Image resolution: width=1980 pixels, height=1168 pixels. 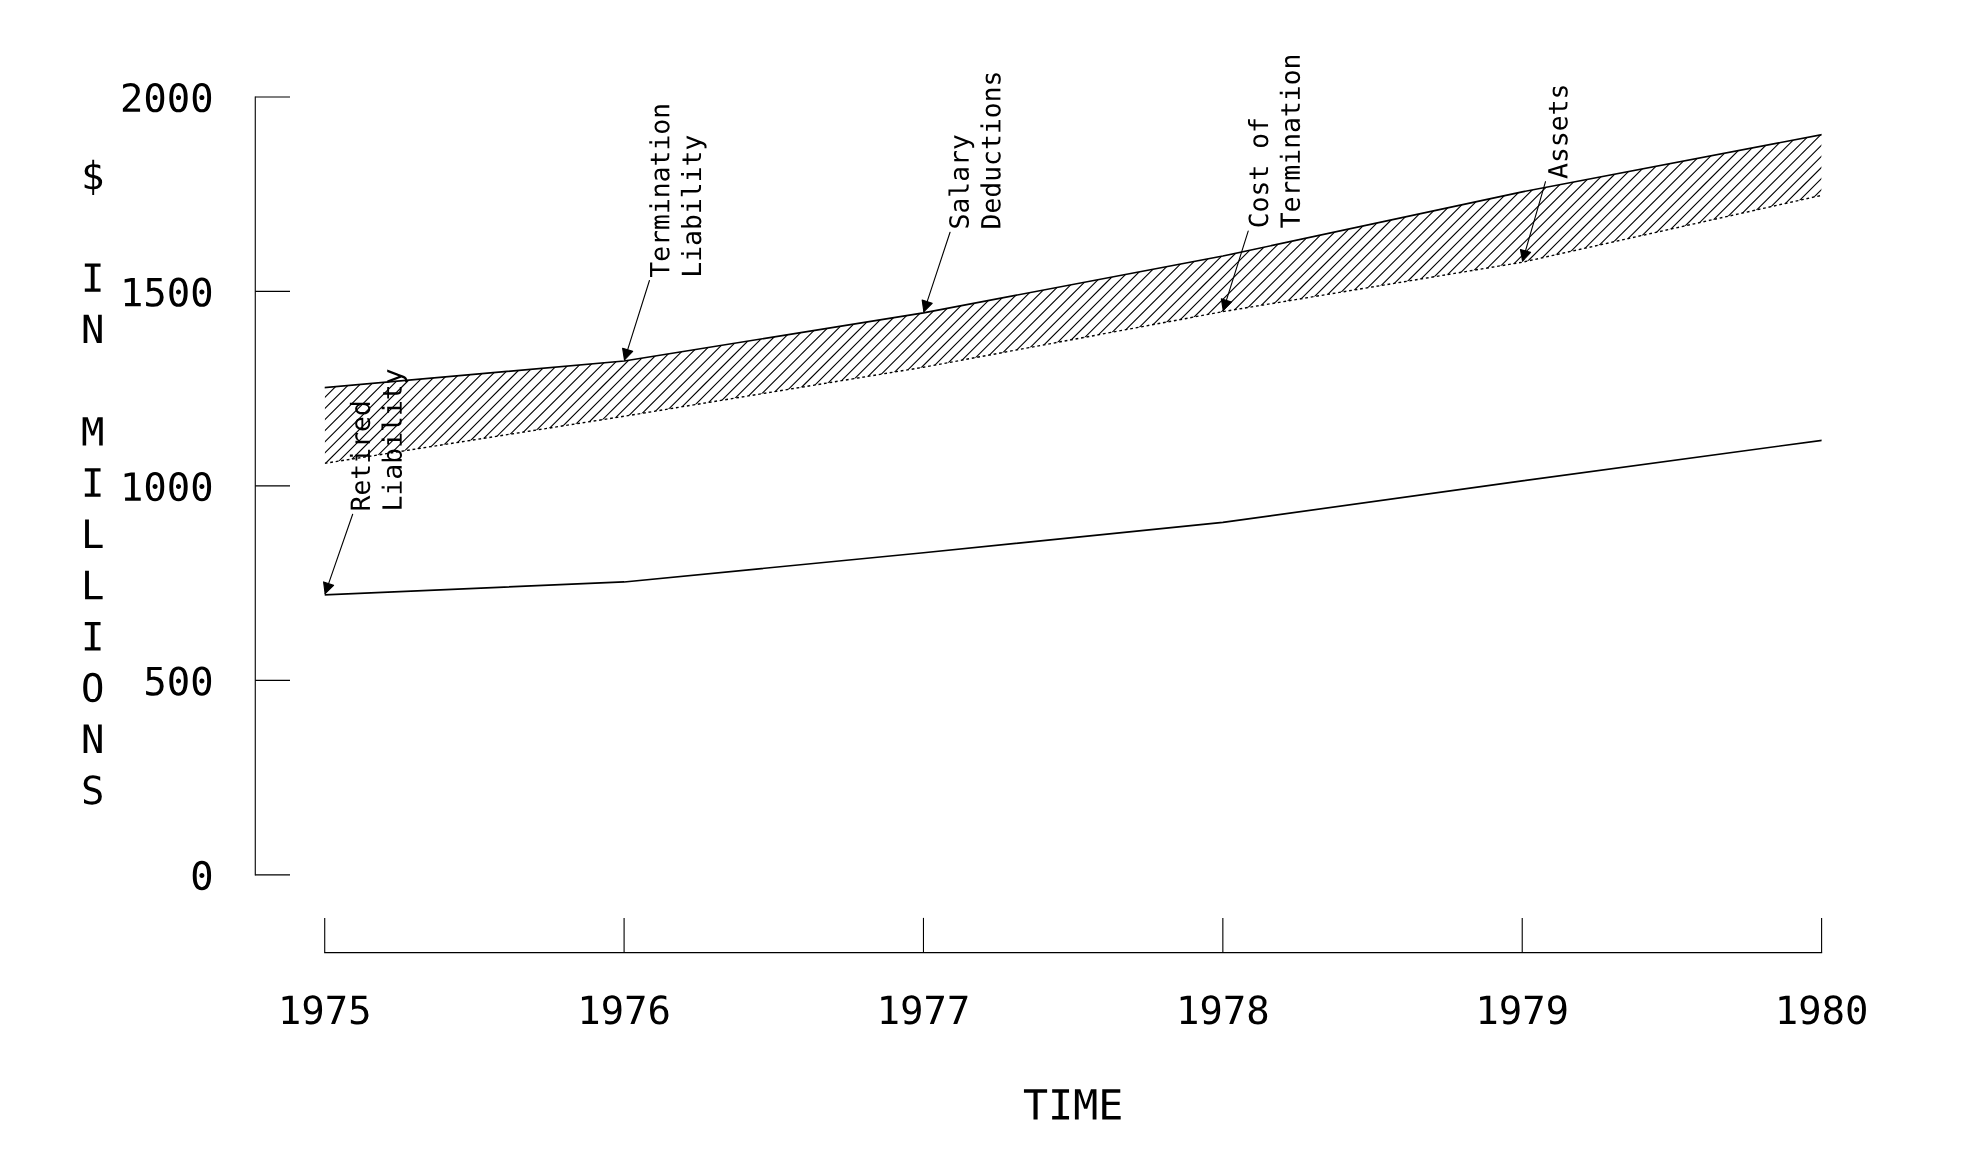 What do you see at coordinates (179, 681) in the screenshot?
I see `y-tick-label: 500` at bounding box center [179, 681].